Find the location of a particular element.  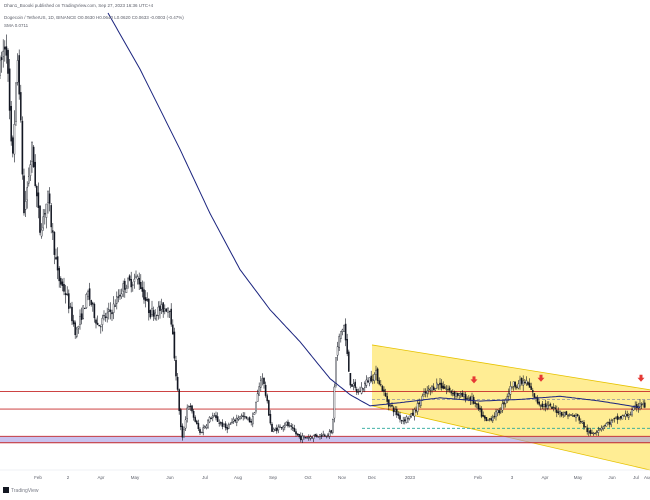

channel-upper-line is located at coordinates (510, 367).